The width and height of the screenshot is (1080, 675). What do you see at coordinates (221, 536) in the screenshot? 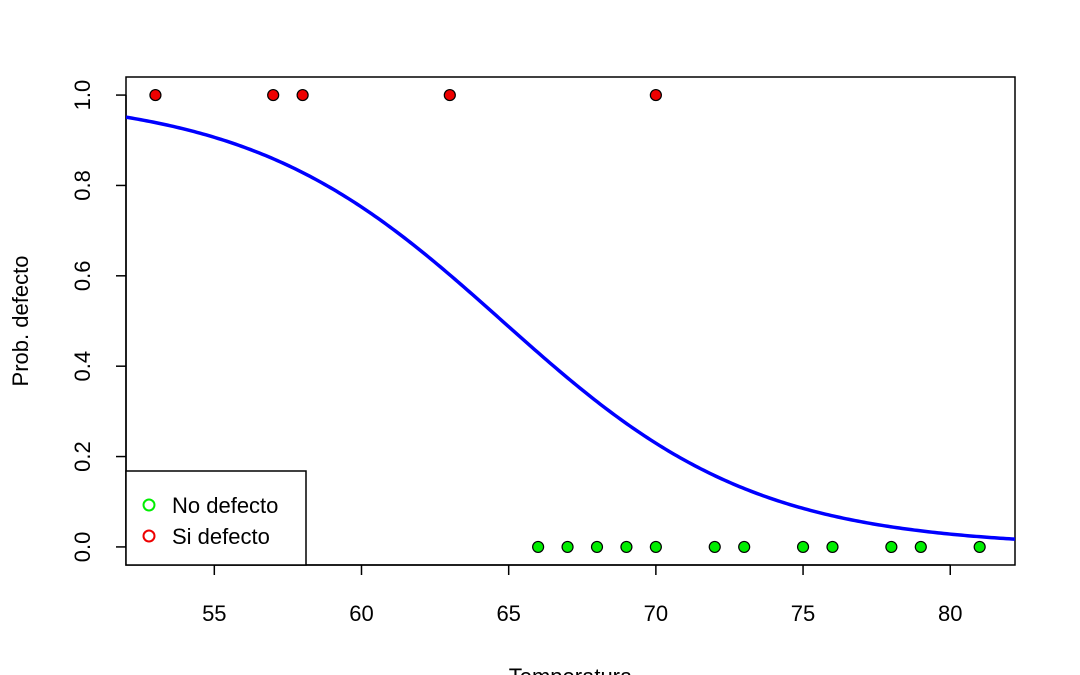
I see `legend-label: Si defecto` at bounding box center [221, 536].